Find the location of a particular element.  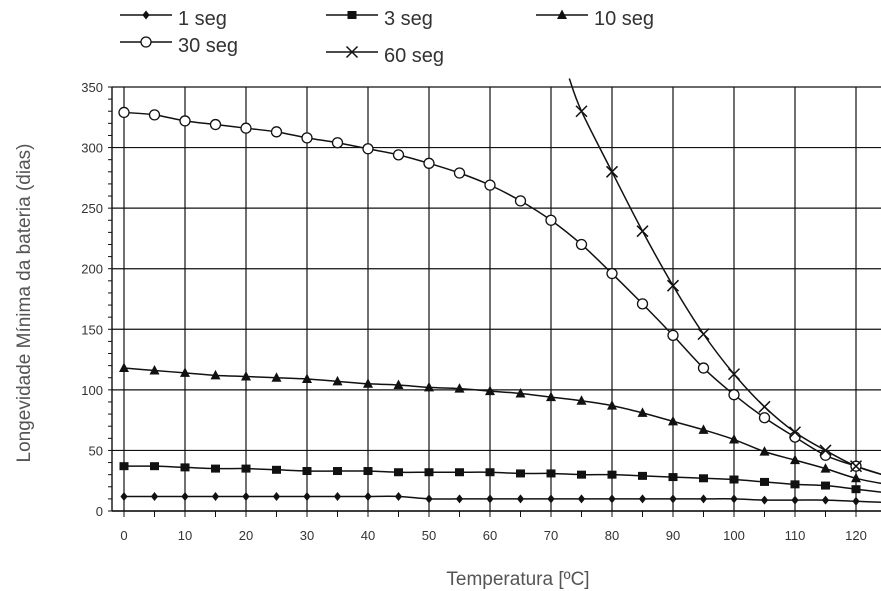

x-tick-label: 120 is located at coordinates (856, 535).